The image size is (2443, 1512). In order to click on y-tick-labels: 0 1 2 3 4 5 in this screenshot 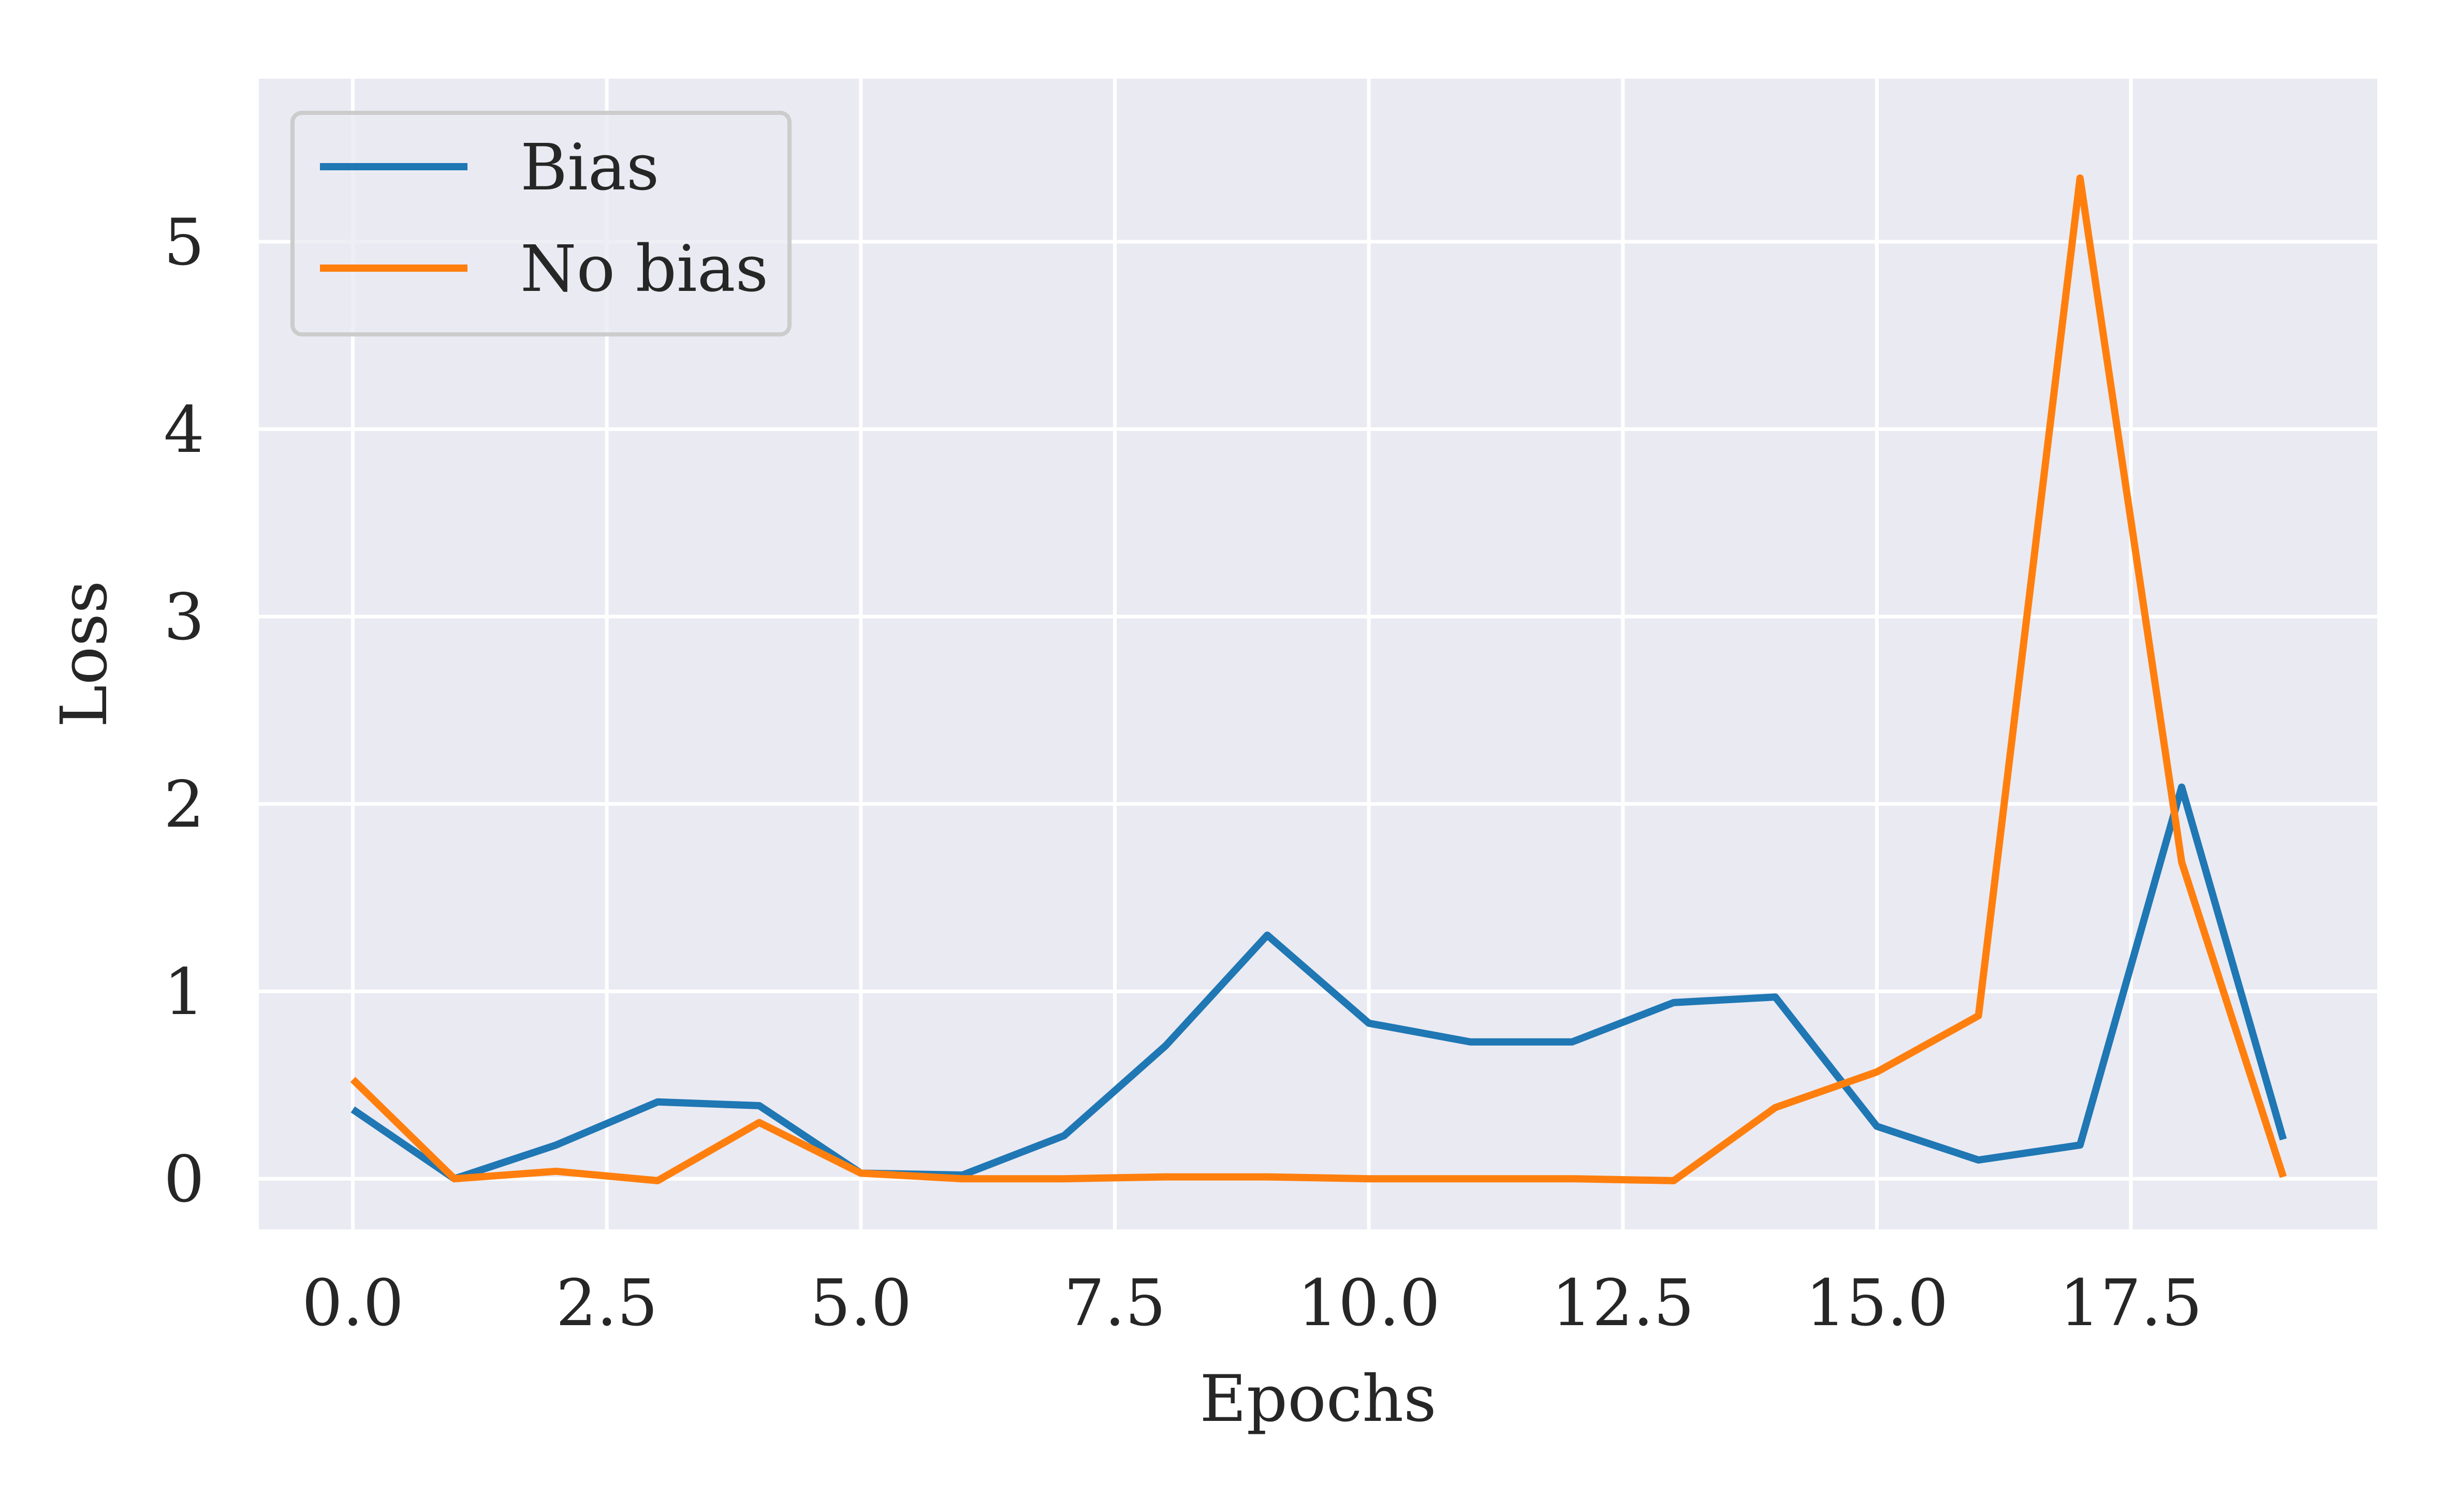, I will do `click(184, 711)`.